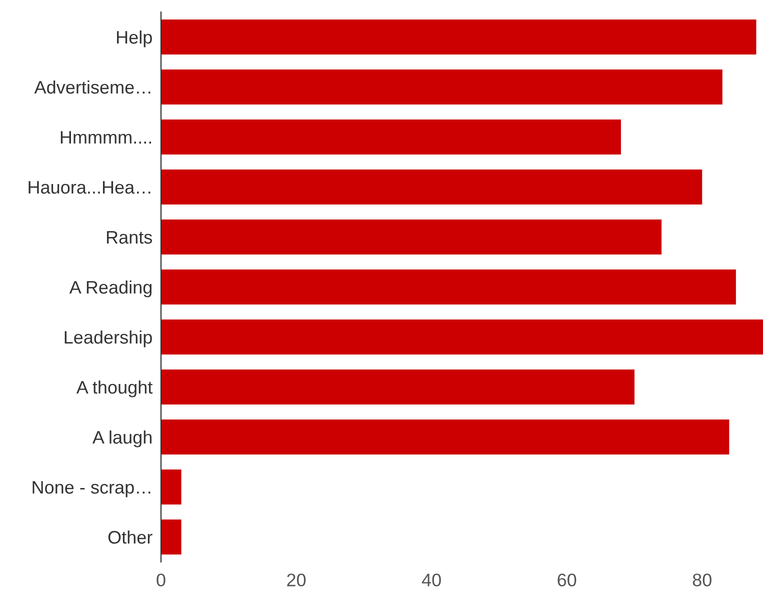 The image size is (763, 596). What do you see at coordinates (567, 580) in the screenshot?
I see `x-tick-label: 60` at bounding box center [567, 580].